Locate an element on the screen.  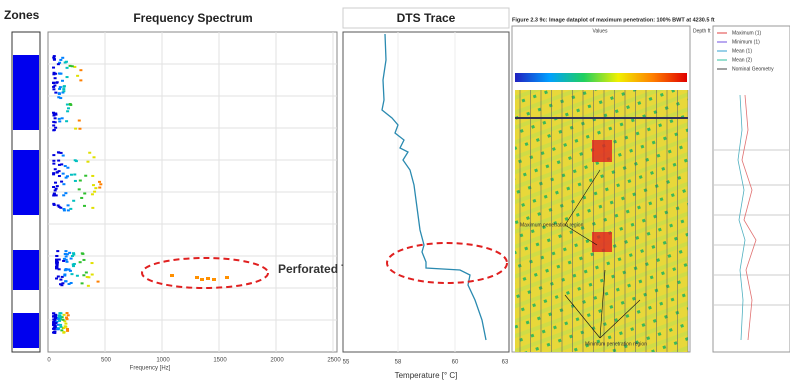
dts-x-label: Temperature [° C] is located at coordinates (426, 375).